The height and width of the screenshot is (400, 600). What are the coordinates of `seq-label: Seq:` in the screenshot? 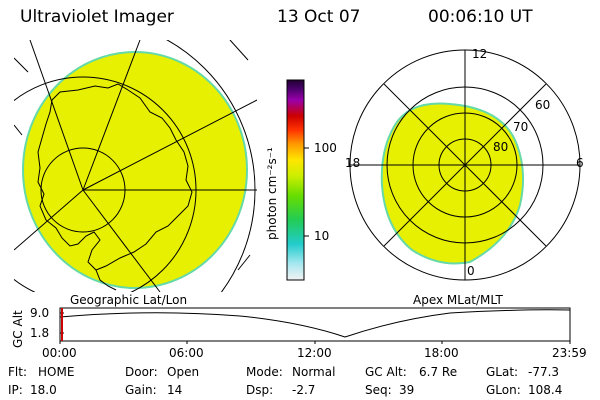 It's located at (378, 390).